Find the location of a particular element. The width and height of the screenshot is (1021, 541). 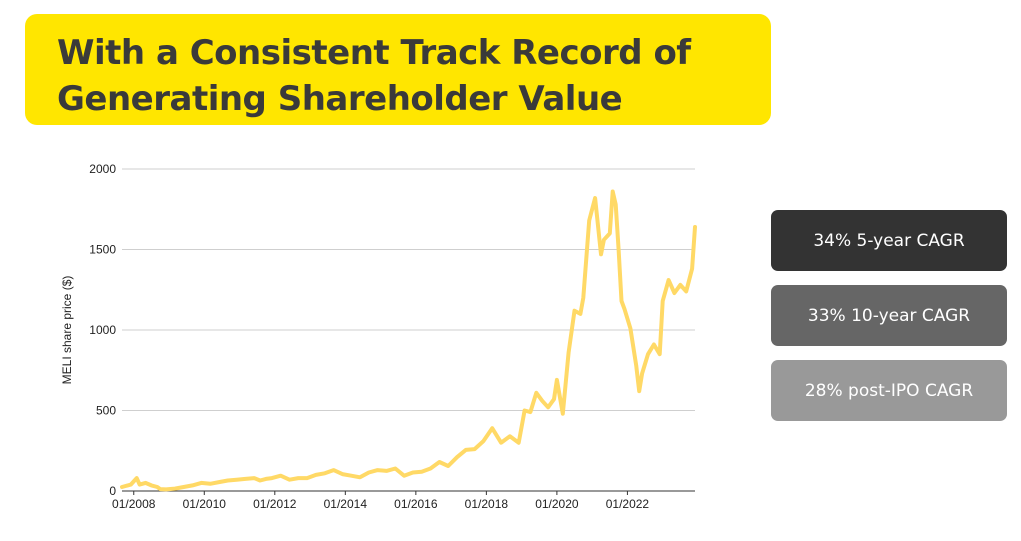

x-tick-label: 01/2010 is located at coordinates (205, 504).